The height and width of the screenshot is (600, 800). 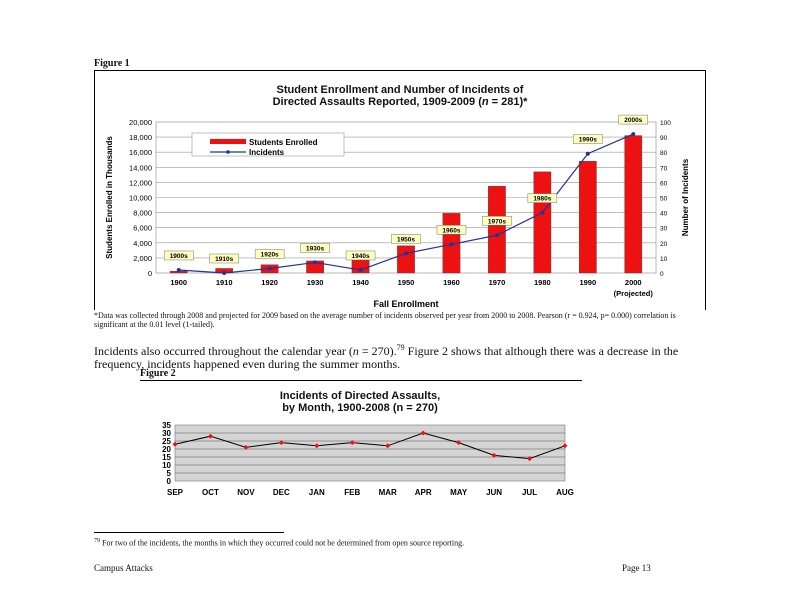 What do you see at coordinates (166, 433) in the screenshot?
I see `chart-2-y-tick-label: 30` at bounding box center [166, 433].